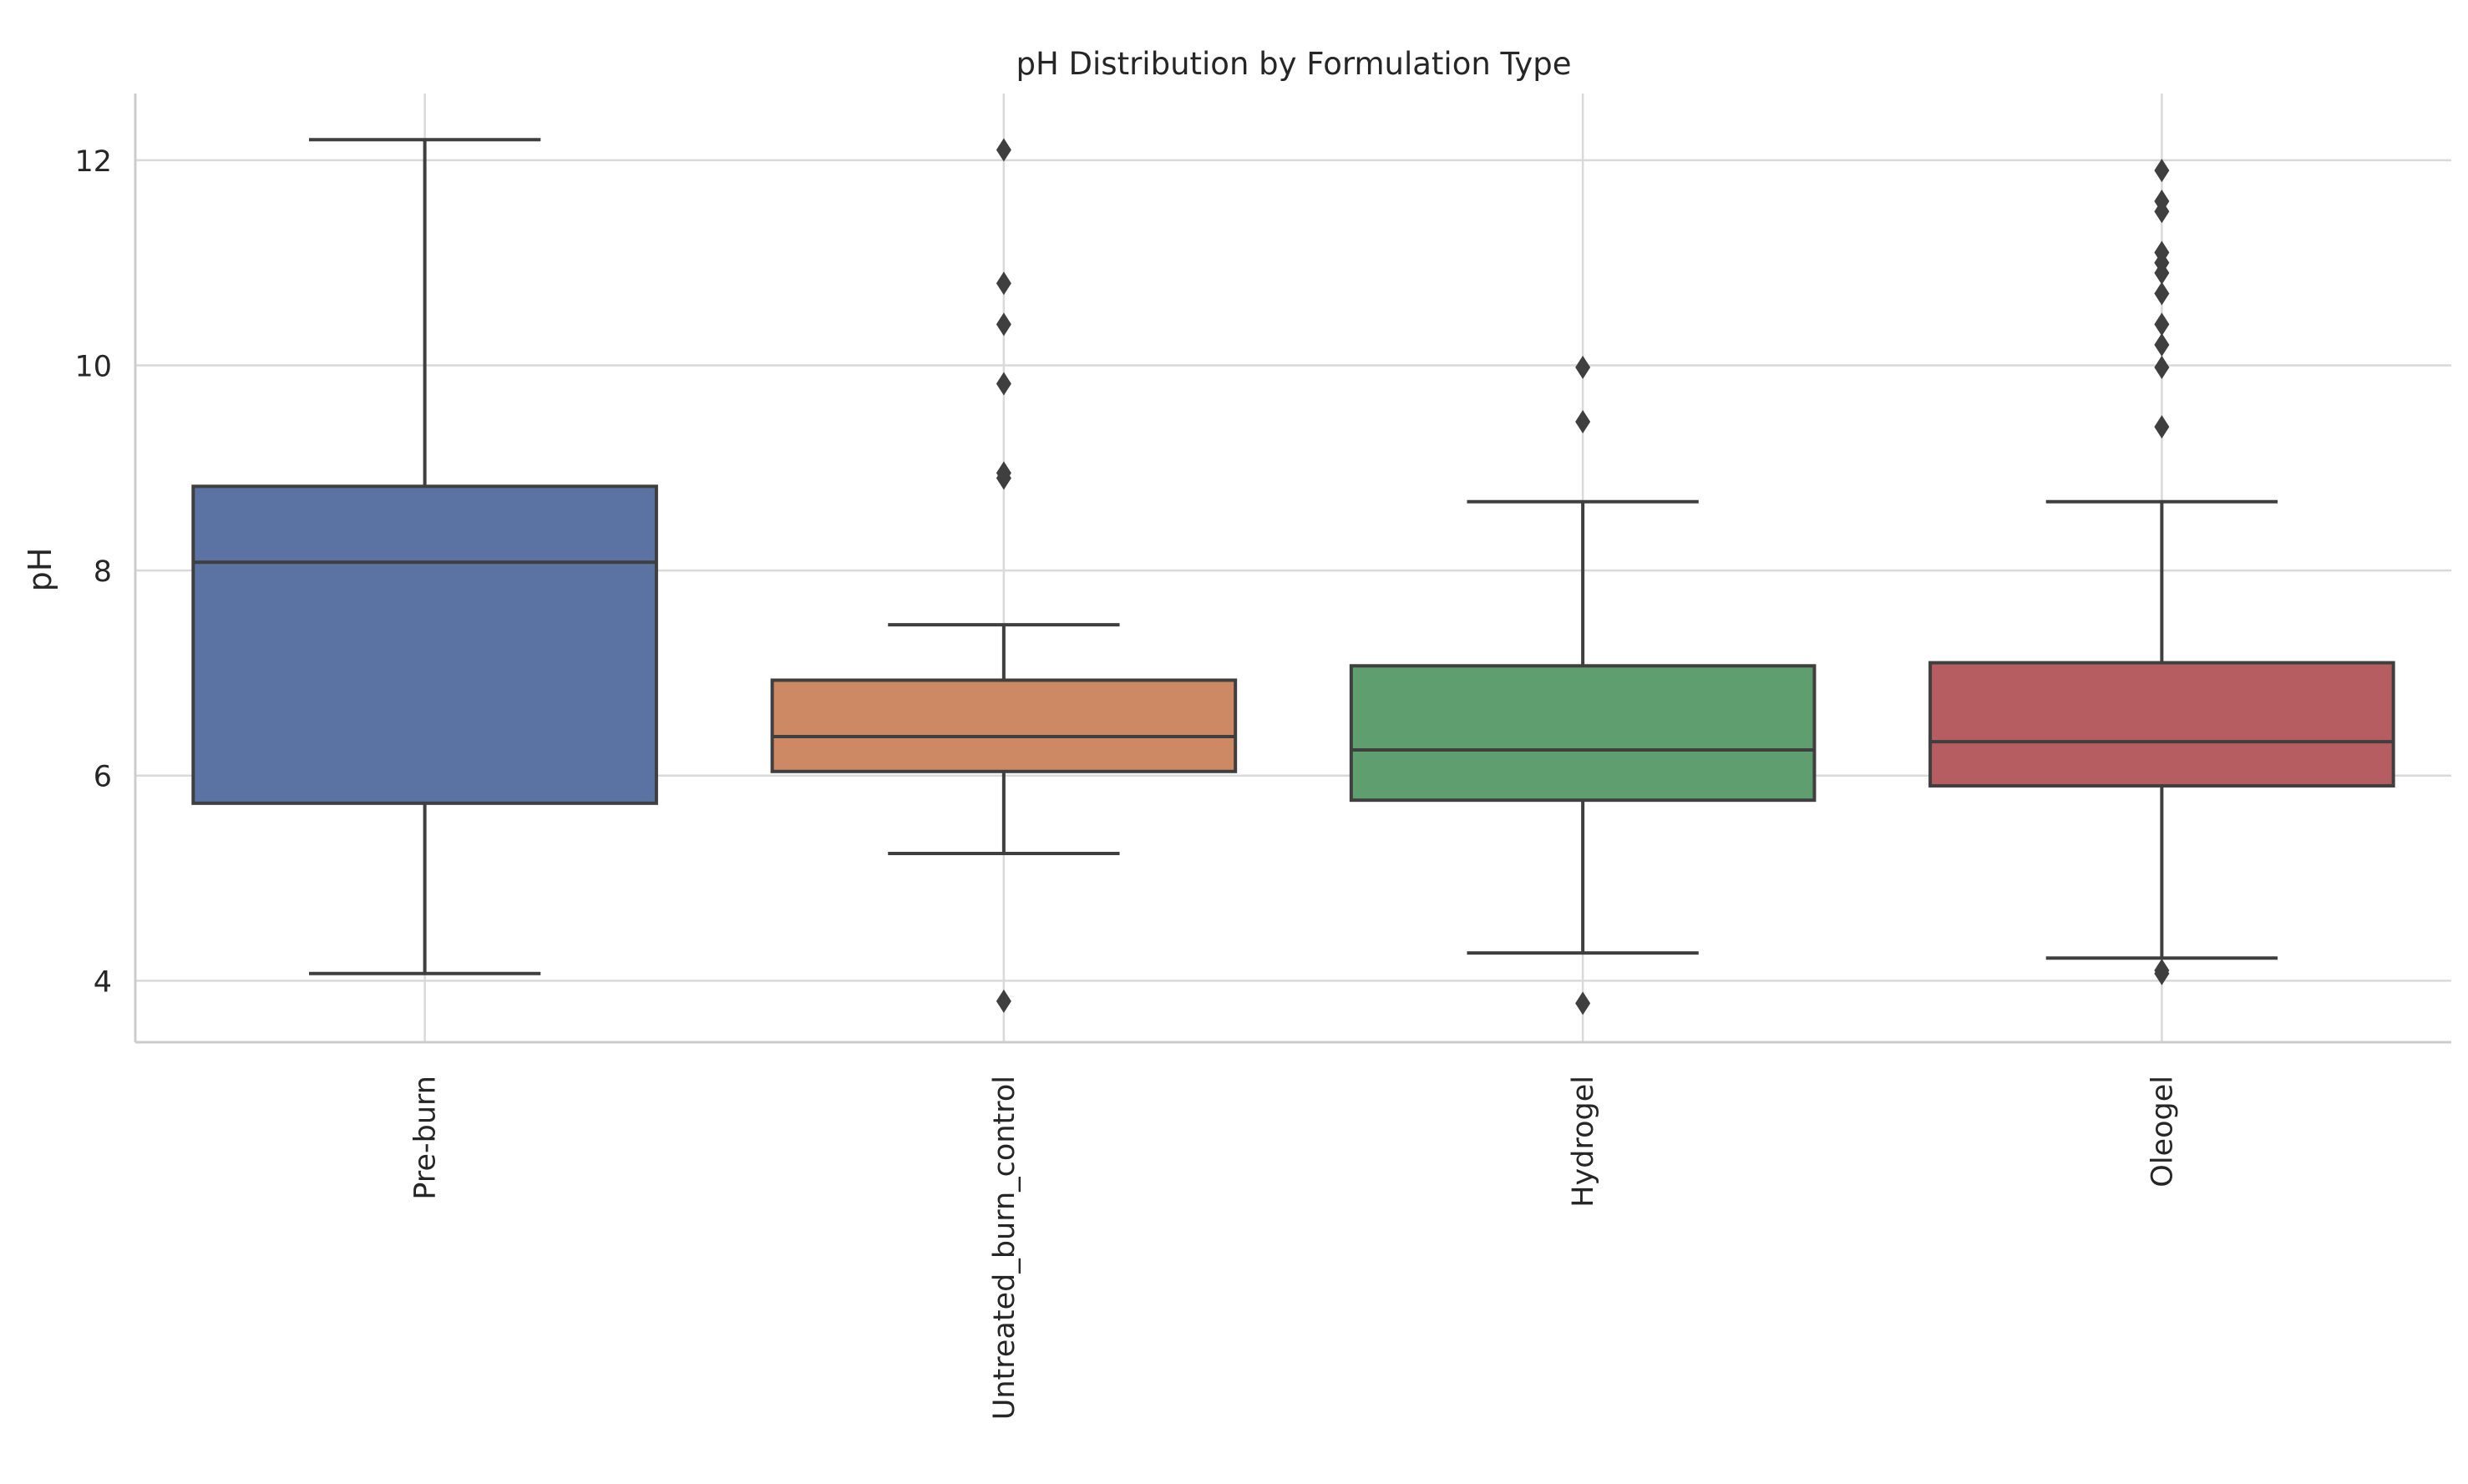 The image size is (2468, 1484). Describe the element at coordinates (103, 982) in the screenshot. I see `y-tick-label: 4` at that location.